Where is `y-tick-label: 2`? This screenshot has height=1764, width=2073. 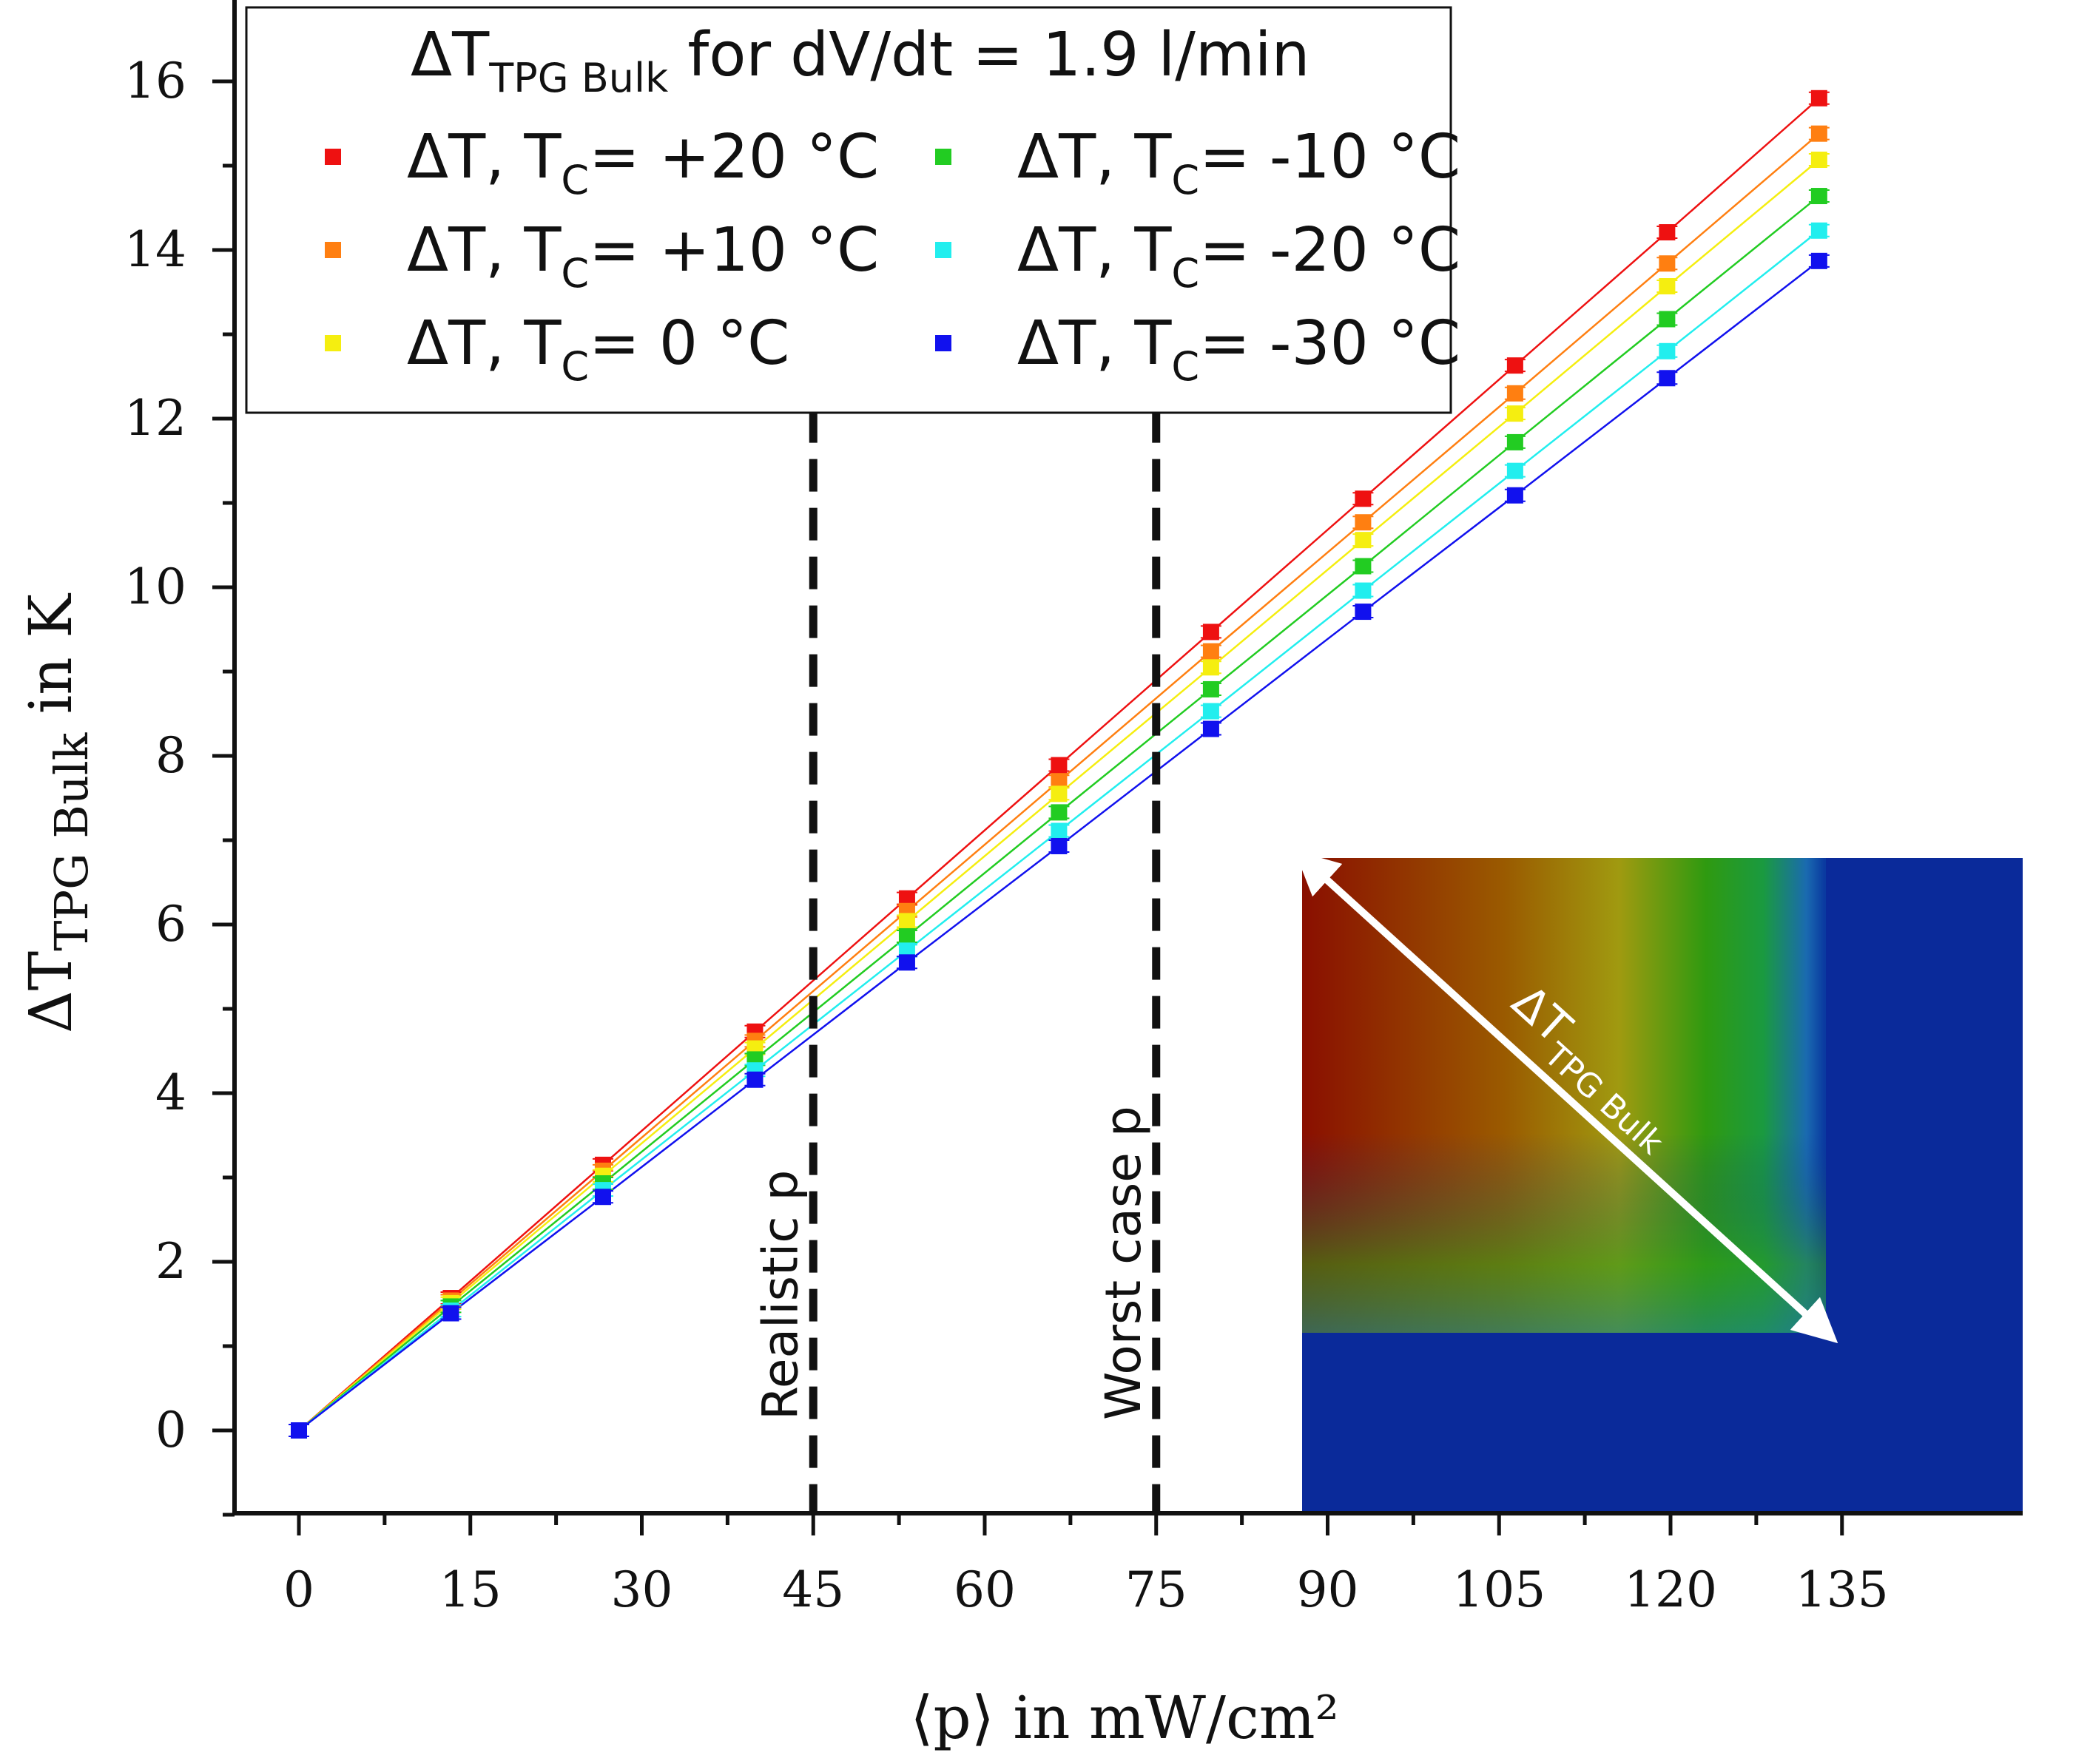
y-tick-label: 2 is located at coordinates (170, 1261).